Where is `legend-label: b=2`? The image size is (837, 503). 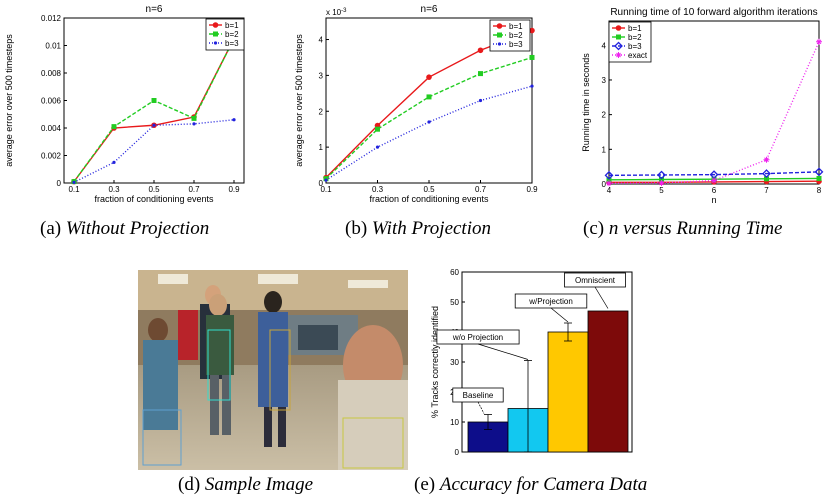 legend-label: b=2 is located at coordinates (516, 35).